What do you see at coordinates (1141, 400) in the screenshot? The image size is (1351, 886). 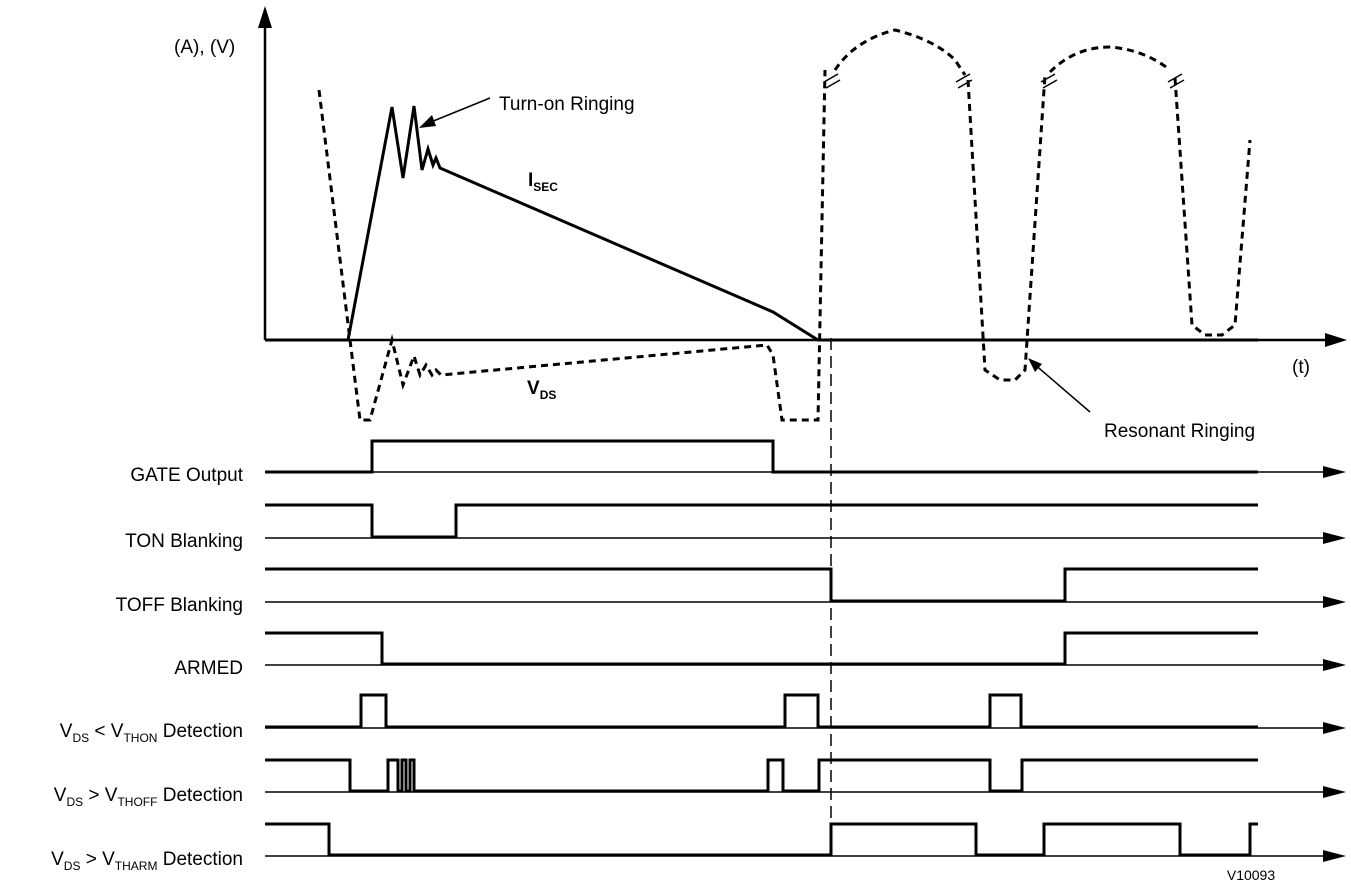 I see `resonant-ringing-annotation: Resonant Ringing` at bounding box center [1141, 400].